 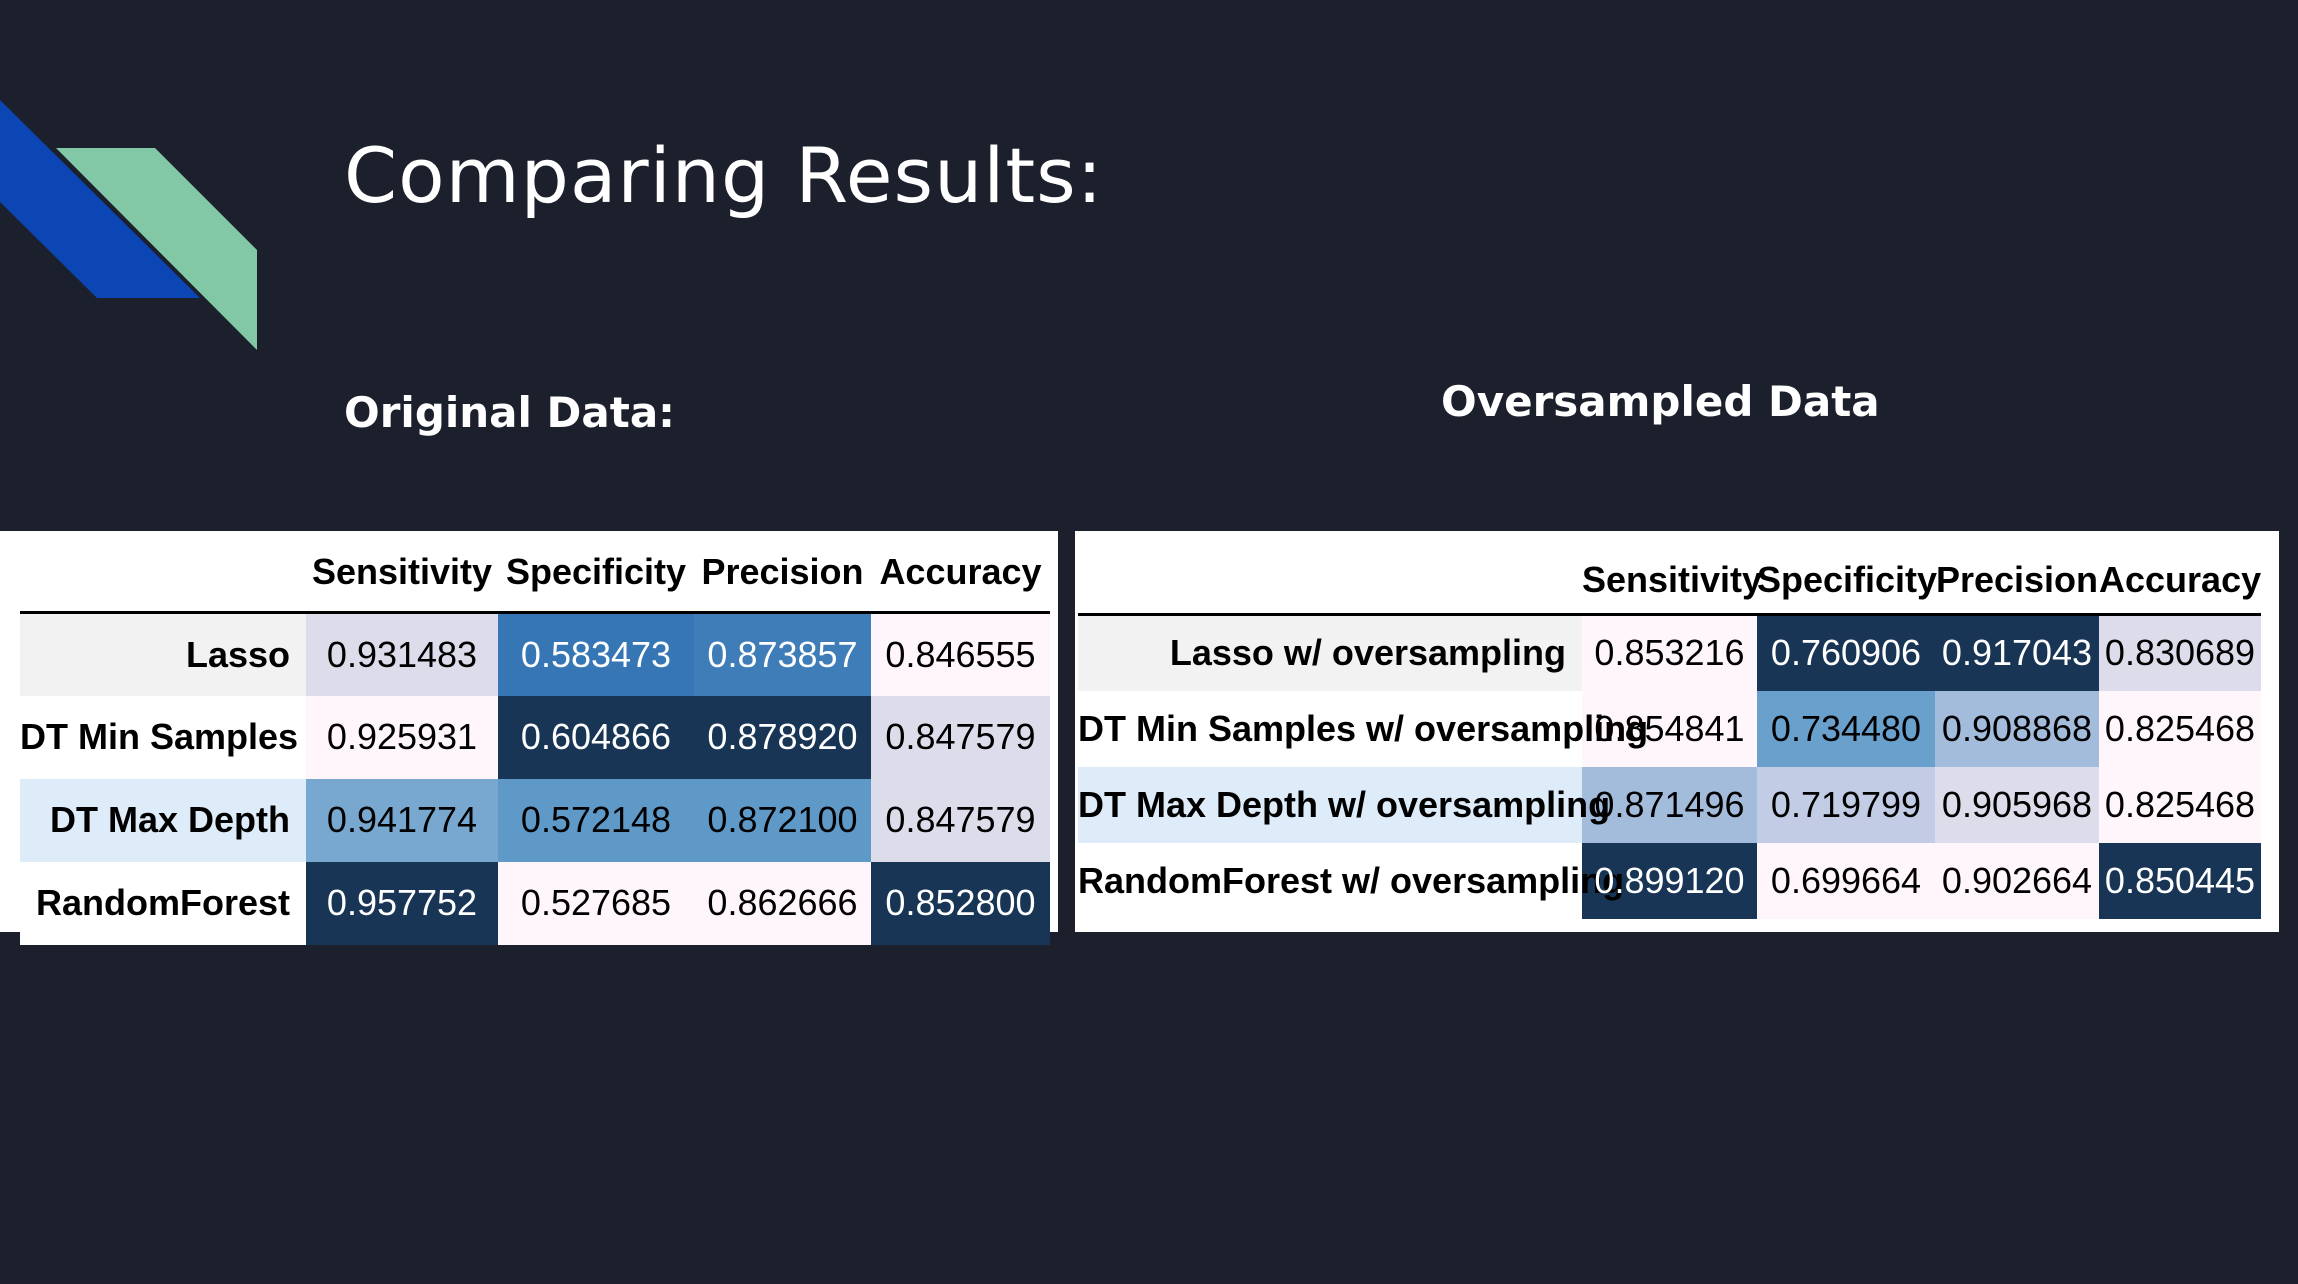 I want to click on metric-cell: 0.854841, so click(x=1669, y=728).